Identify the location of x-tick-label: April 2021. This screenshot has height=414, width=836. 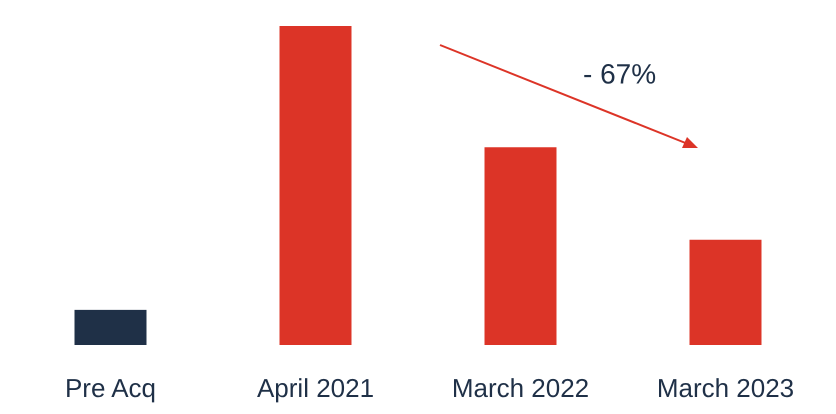
(315, 388).